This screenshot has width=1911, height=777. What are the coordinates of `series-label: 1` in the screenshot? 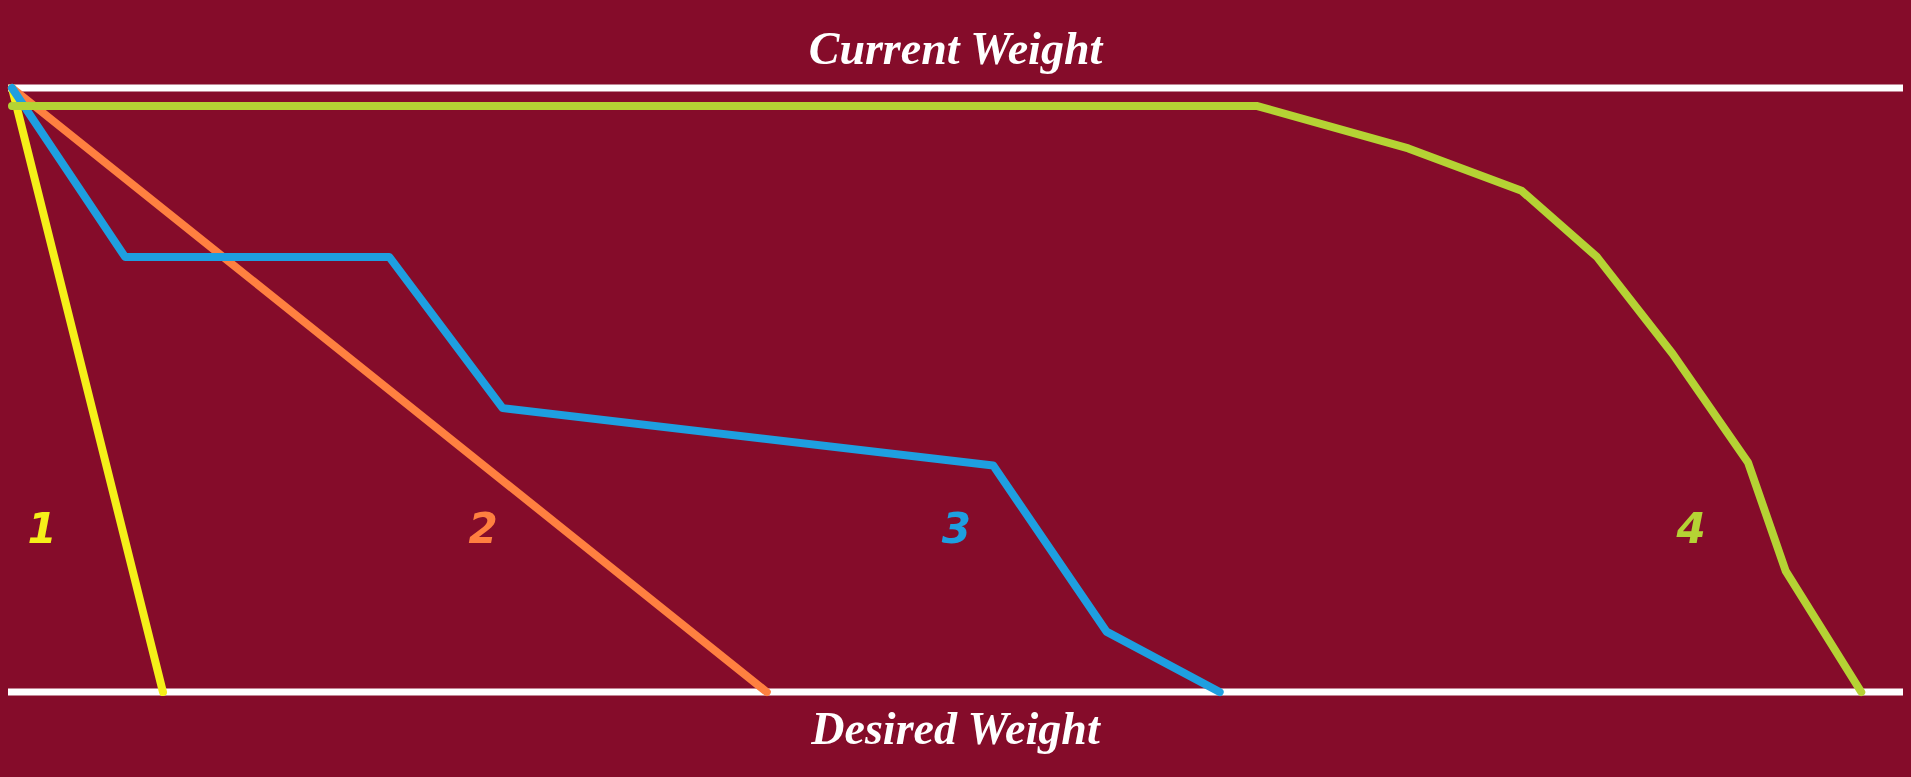 It's located at (42, 528).